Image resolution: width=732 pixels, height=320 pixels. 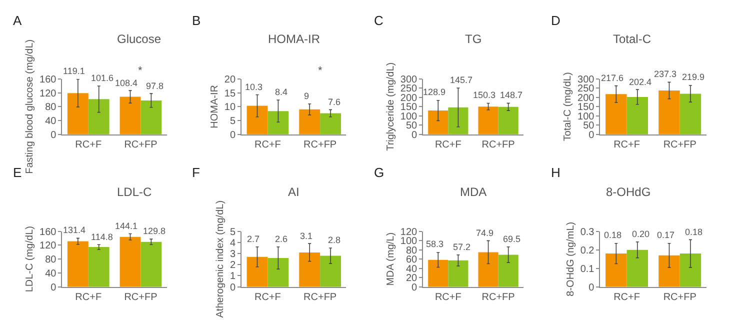 What do you see at coordinates (196, 20) in the screenshot?
I see `text: B` at bounding box center [196, 20].